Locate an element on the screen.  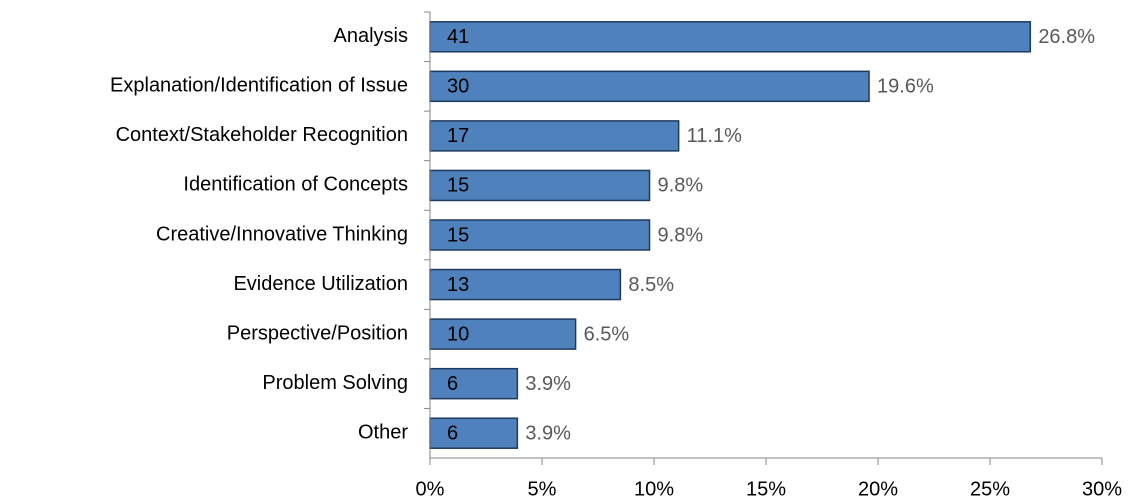
count-label: 41 is located at coordinates (458, 37).